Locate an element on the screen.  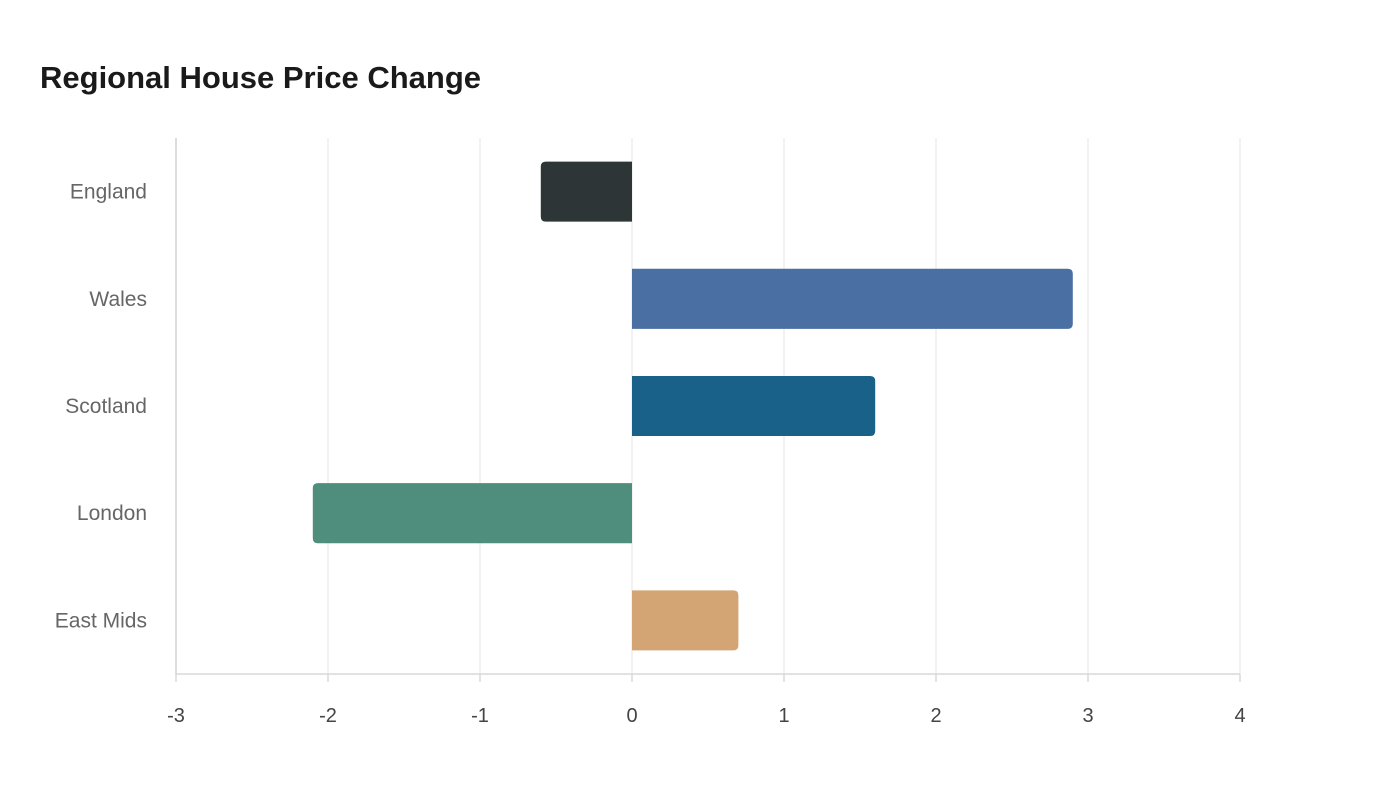
x-tick-label: 4 is located at coordinates (1239, 716).